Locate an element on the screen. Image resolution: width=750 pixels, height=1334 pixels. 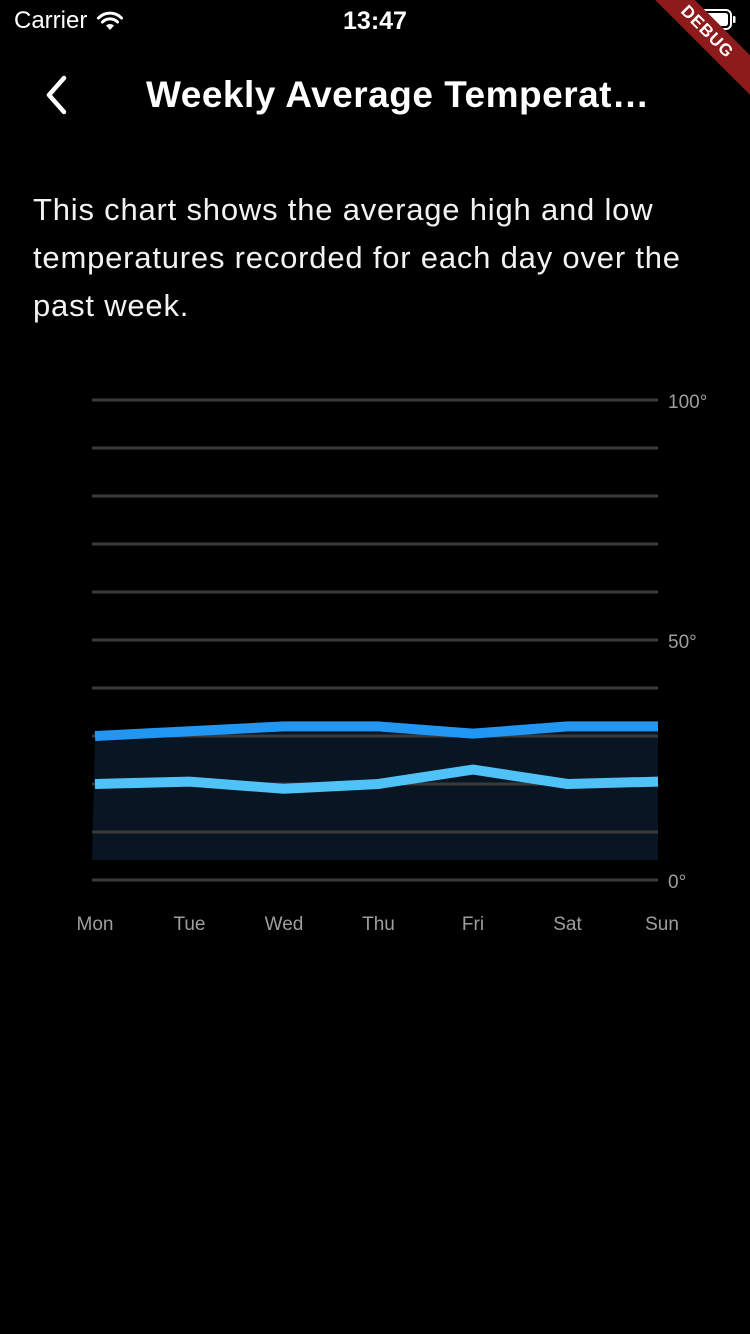
x-tick-label: Wed is located at coordinates (284, 924).